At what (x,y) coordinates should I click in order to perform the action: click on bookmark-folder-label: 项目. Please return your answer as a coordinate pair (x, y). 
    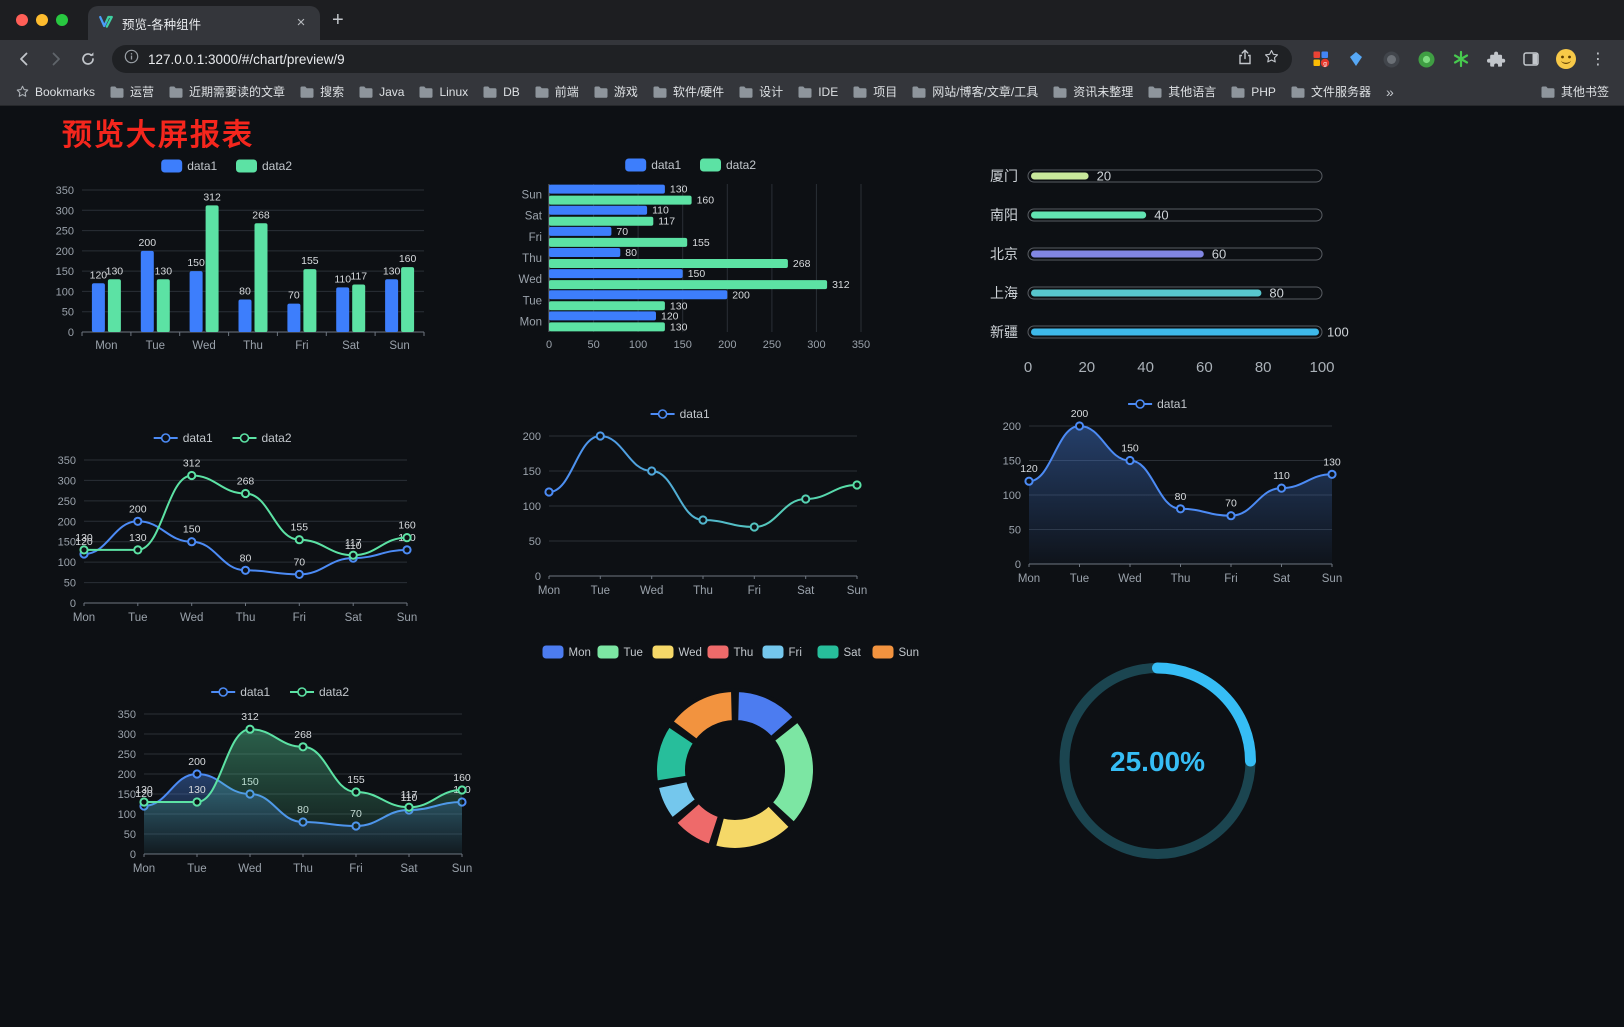
    Looking at the image, I should click on (885, 92).